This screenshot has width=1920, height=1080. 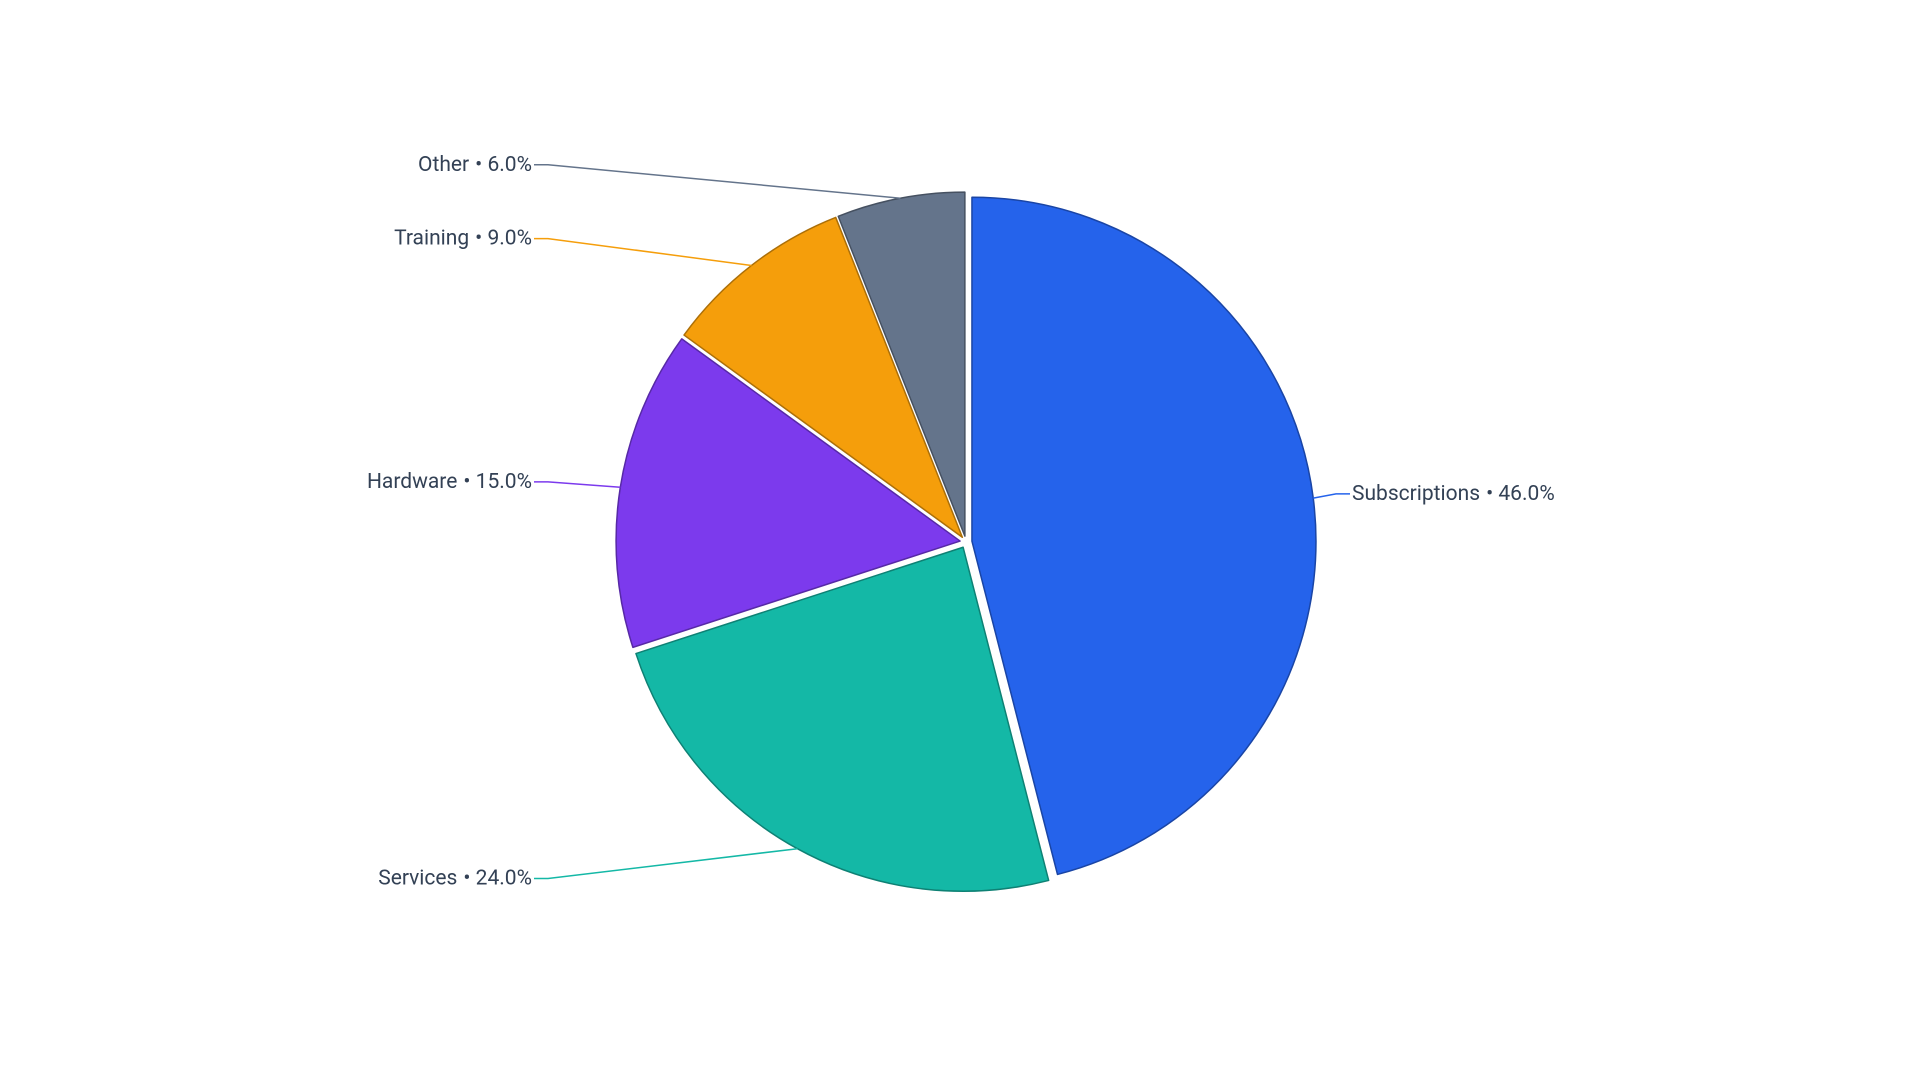 What do you see at coordinates (417, 878) in the screenshot?
I see `category-label: Services` at bounding box center [417, 878].